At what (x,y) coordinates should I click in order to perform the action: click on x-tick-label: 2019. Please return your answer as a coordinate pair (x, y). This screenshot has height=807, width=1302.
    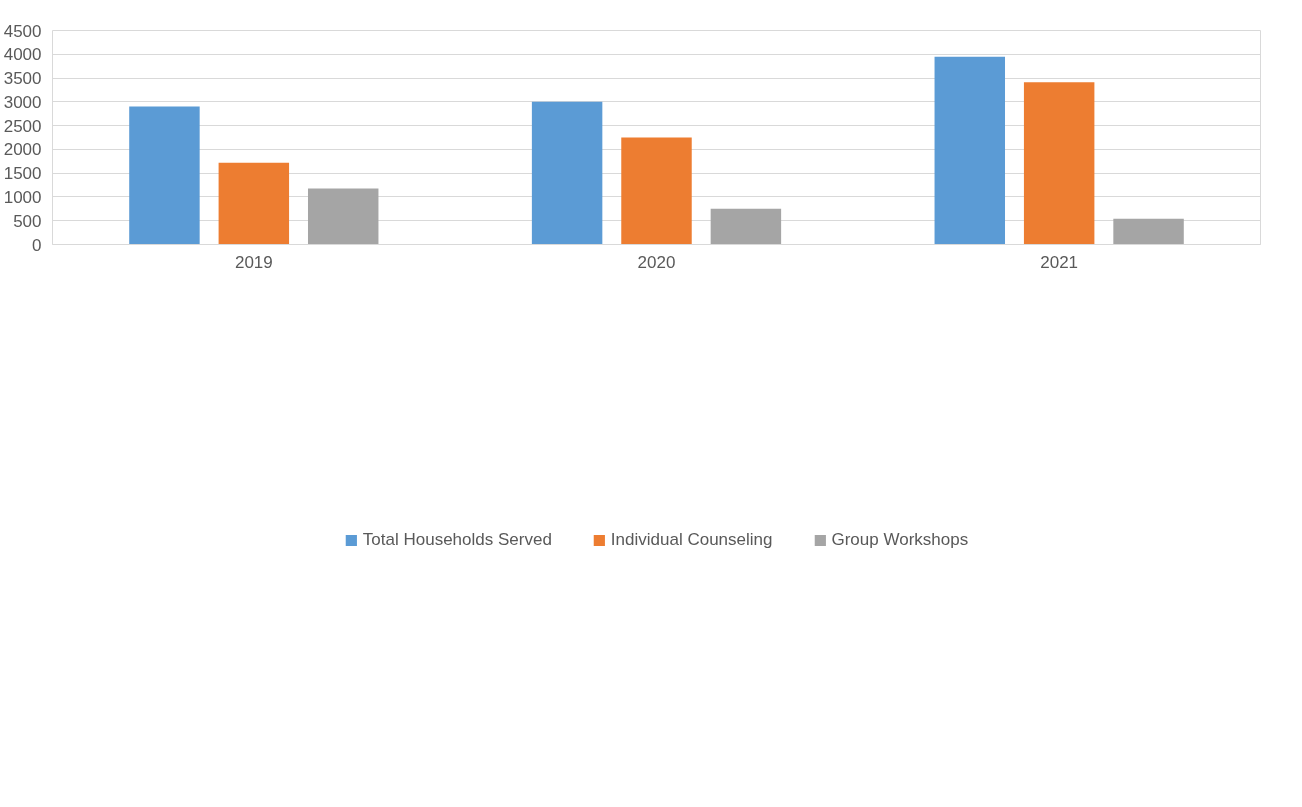
    Looking at the image, I should click on (253, 262).